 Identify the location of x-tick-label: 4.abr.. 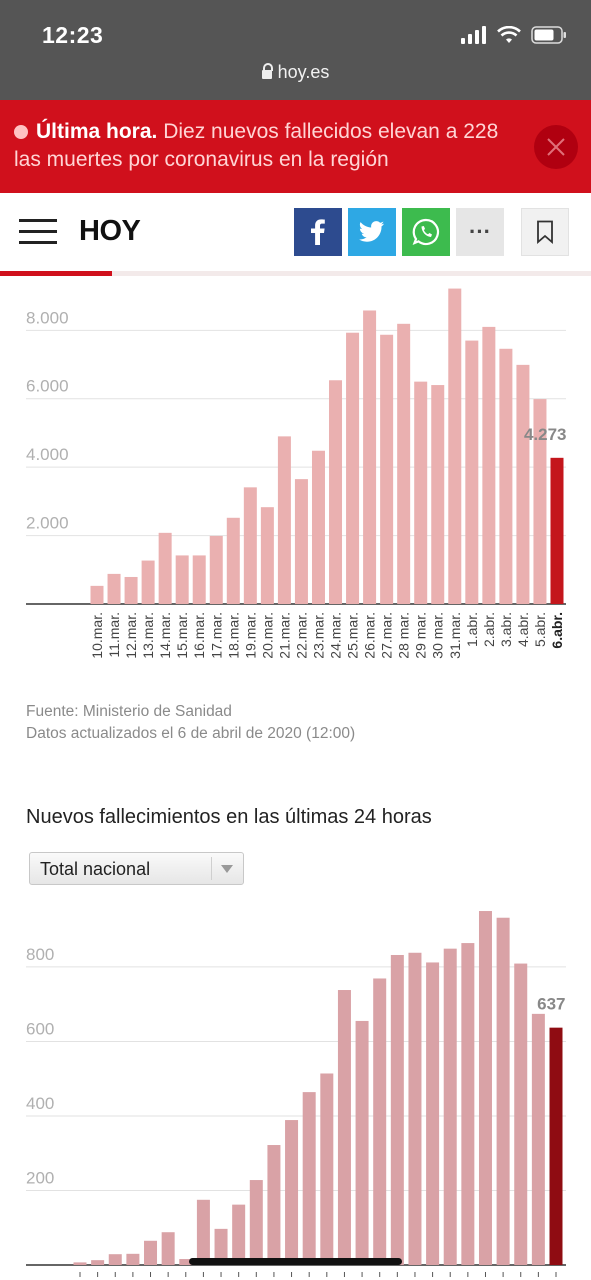
(523, 629).